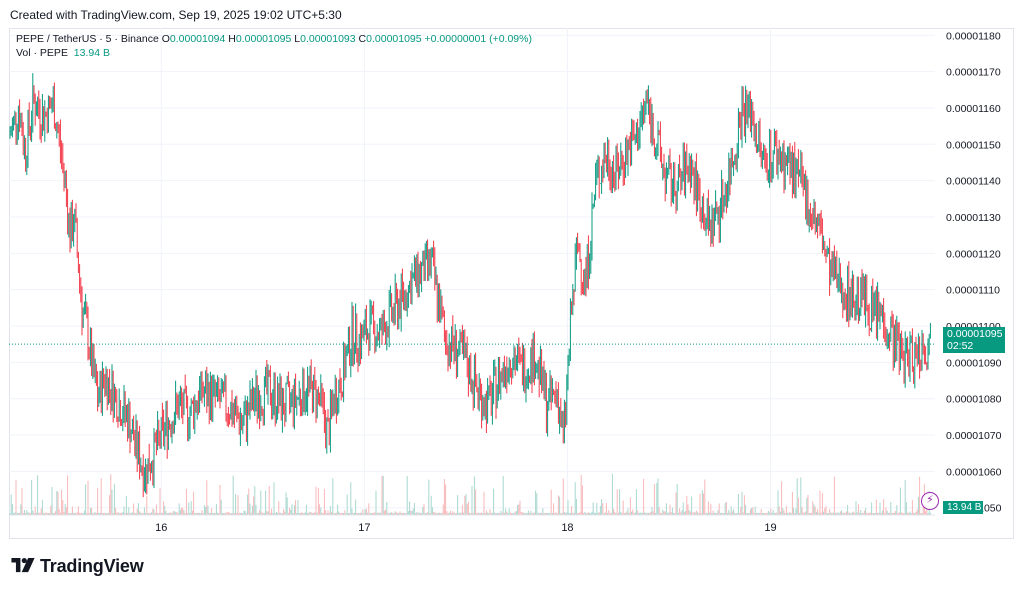 Image resolution: width=1024 pixels, height=593 pixels. Describe the element at coordinates (87, 39) in the screenshot. I see `symbol-label: PEPE / TetherUS · 5 · Binance` at that location.